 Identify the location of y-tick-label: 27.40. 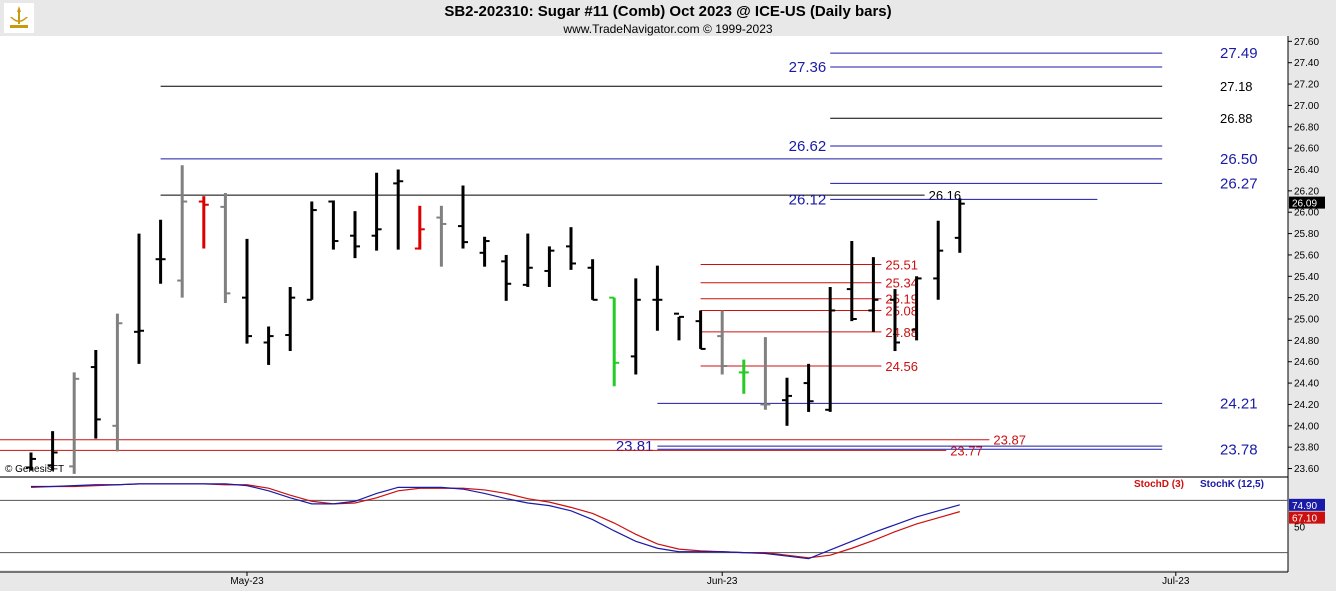
(1306, 63).